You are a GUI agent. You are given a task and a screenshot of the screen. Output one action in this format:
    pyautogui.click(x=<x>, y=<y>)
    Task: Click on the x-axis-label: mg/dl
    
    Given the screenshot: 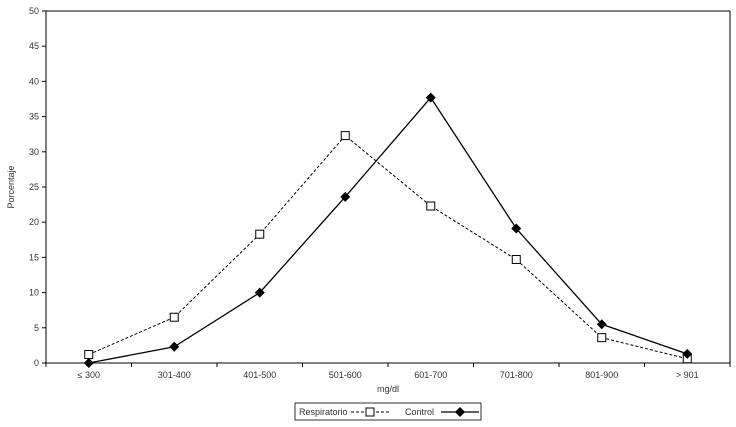 What is the action you would take?
    pyautogui.click(x=388, y=389)
    